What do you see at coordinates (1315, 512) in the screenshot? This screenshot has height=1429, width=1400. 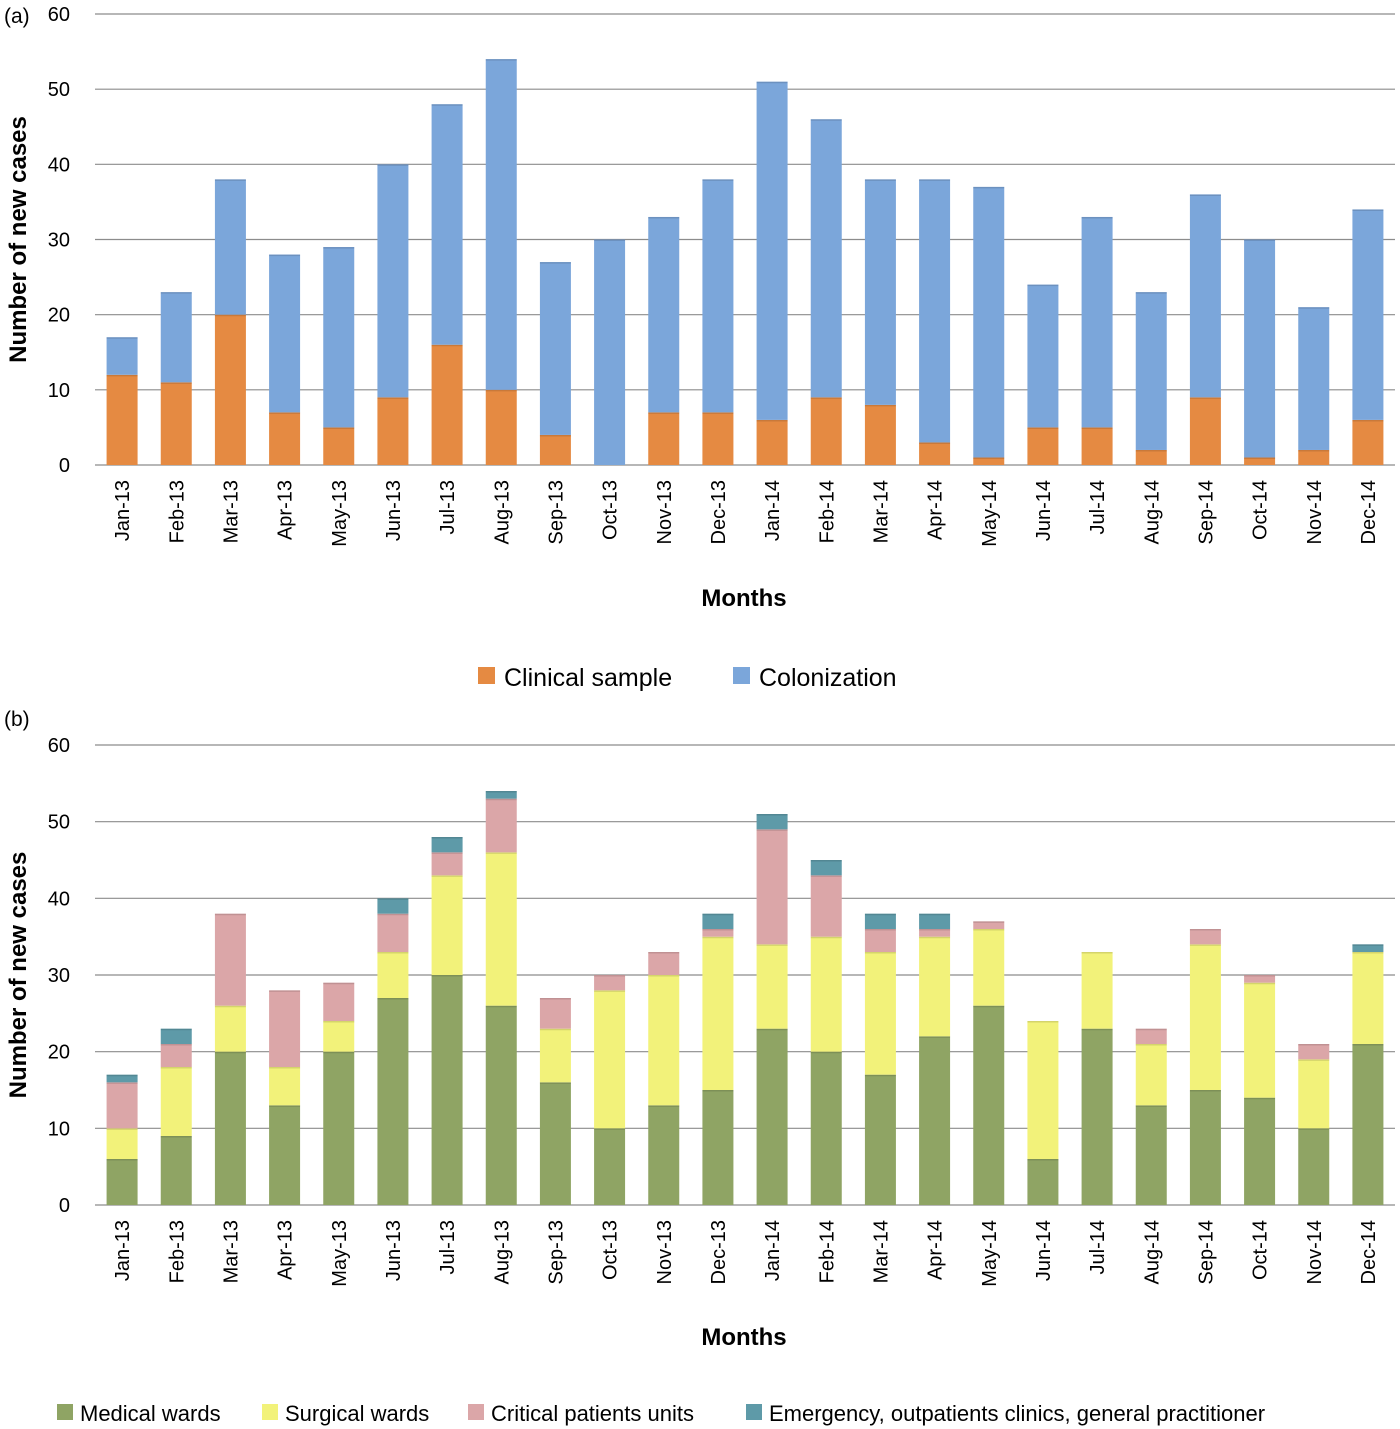 I see `x-tick-label: Nov-14` at bounding box center [1315, 512].